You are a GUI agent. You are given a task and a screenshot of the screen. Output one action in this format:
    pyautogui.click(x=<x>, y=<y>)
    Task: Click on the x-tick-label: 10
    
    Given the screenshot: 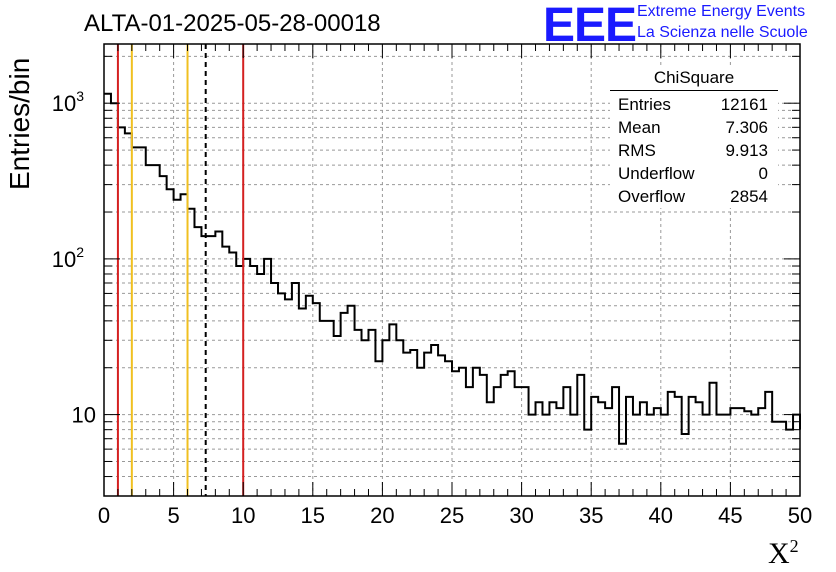 What is the action you would take?
    pyautogui.click(x=243, y=515)
    